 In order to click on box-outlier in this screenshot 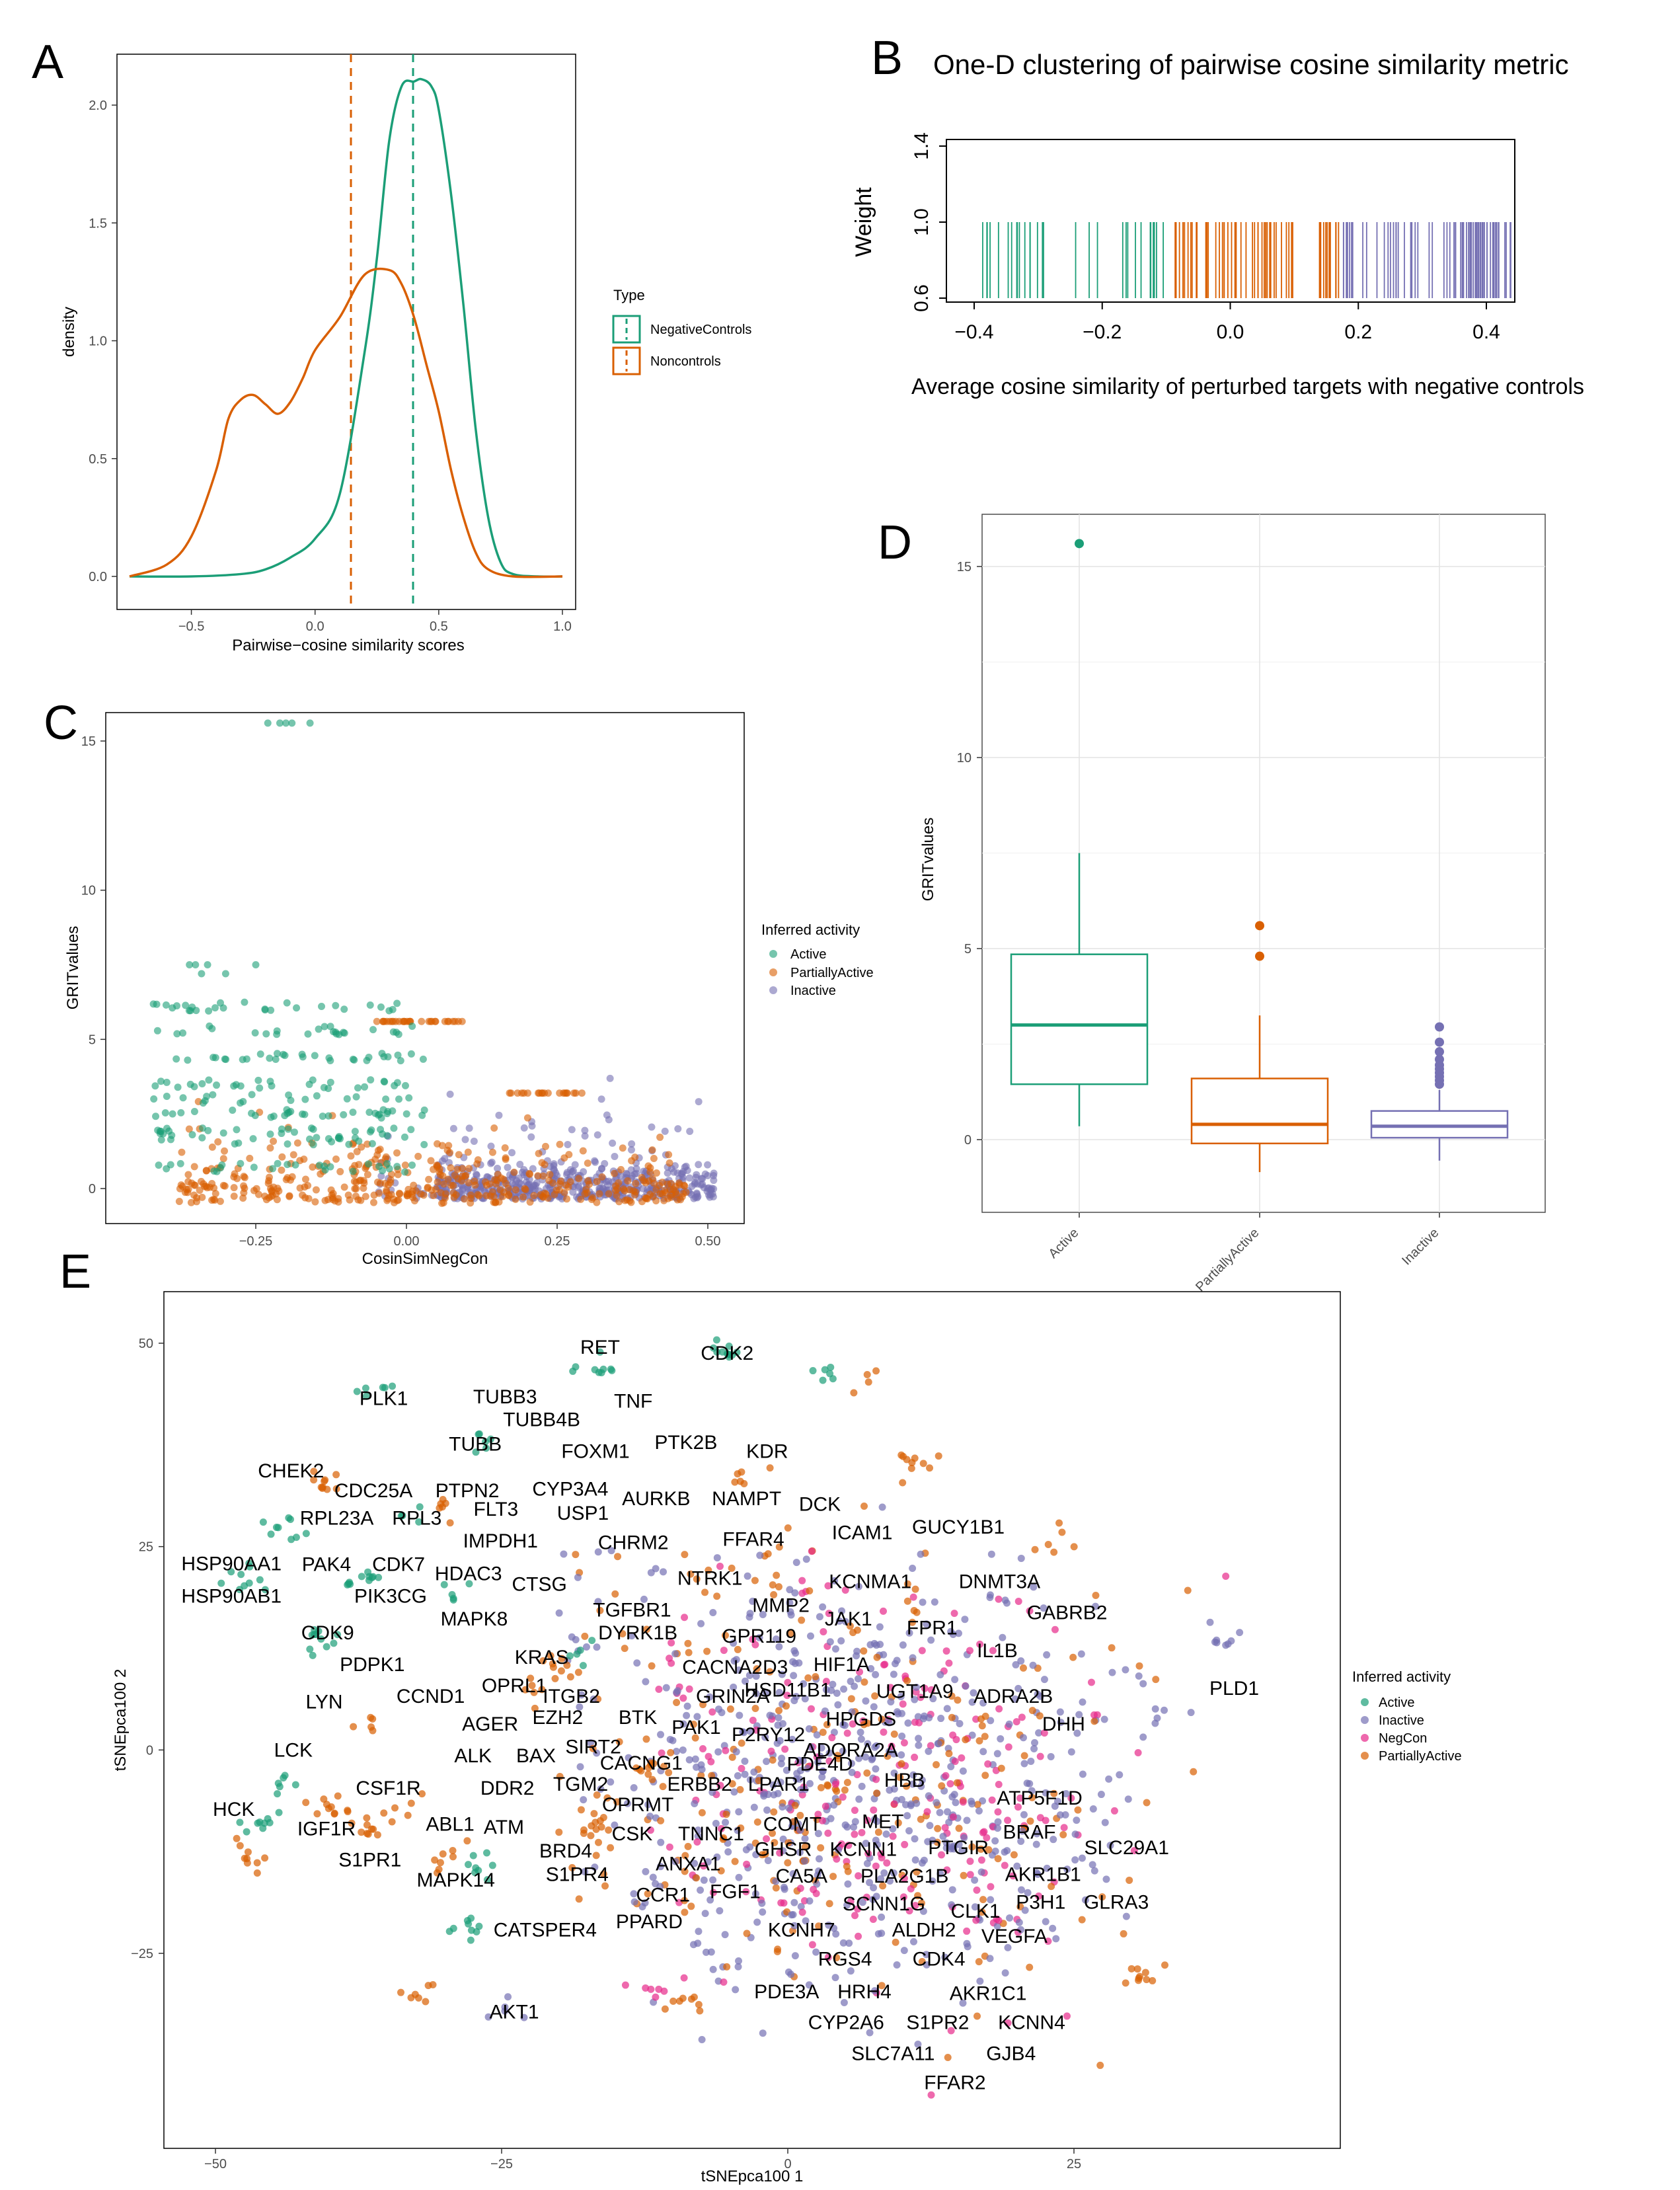, I will do `click(1439, 1042)`.